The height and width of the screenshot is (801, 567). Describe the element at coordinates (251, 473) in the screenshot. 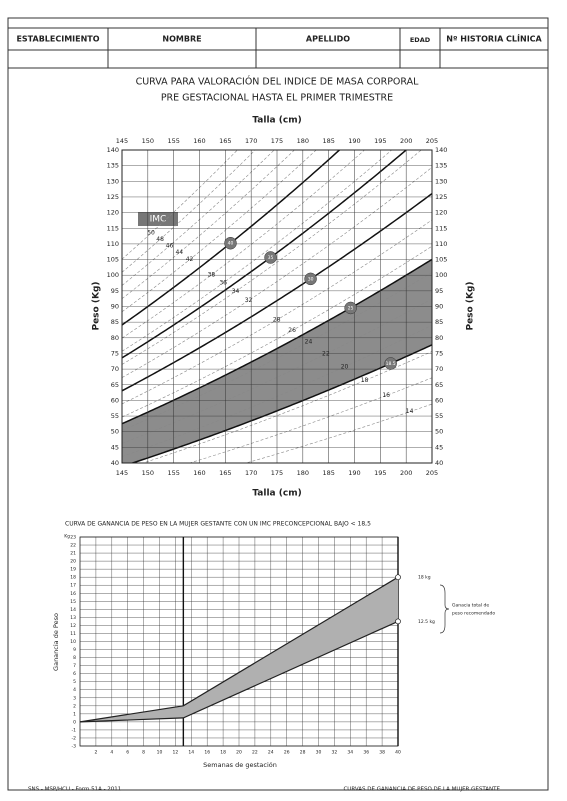

I see `x-tick-label: 170` at that location.